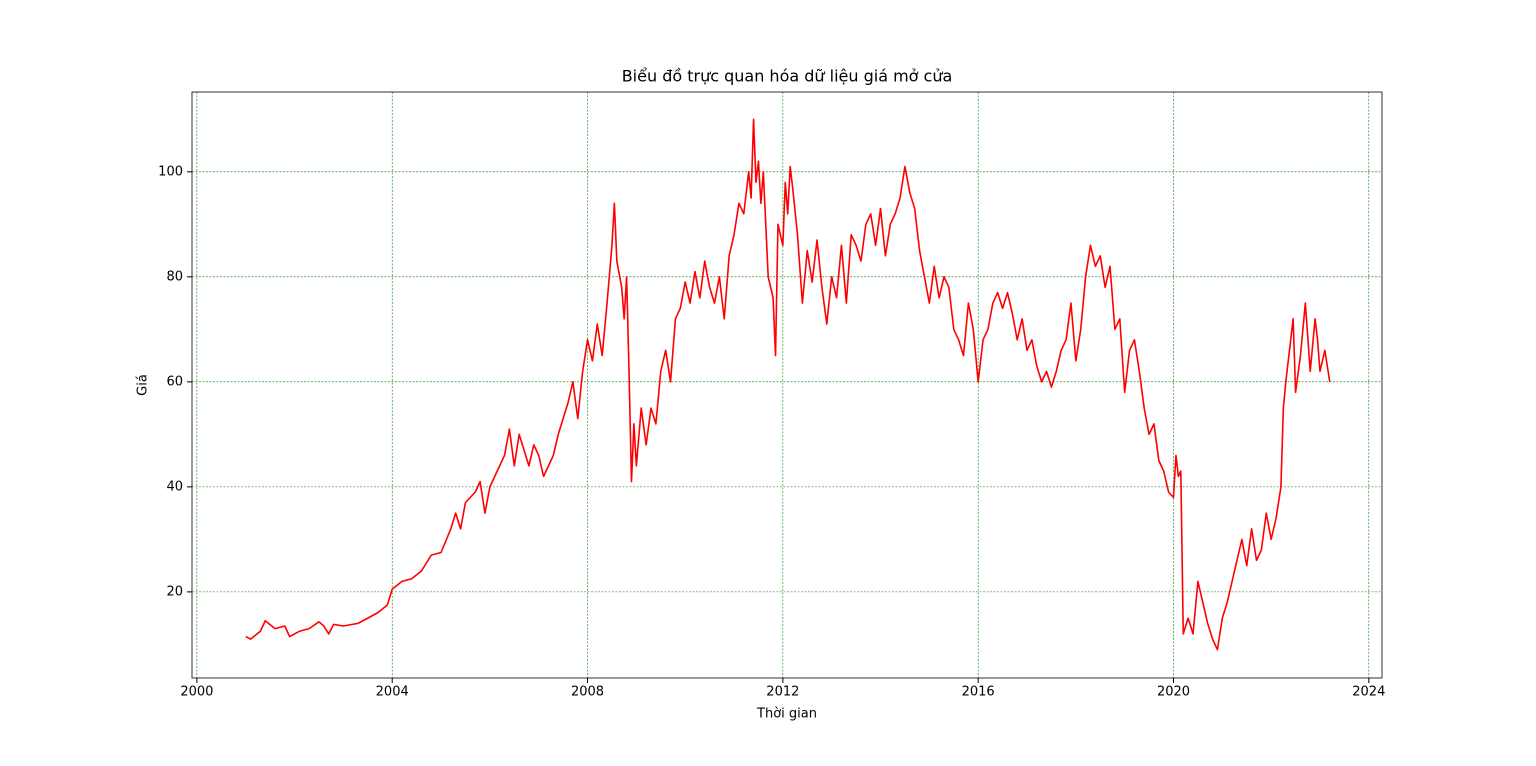  What do you see at coordinates (174, 591) in the screenshot?
I see `y-tick-label: 20` at bounding box center [174, 591].